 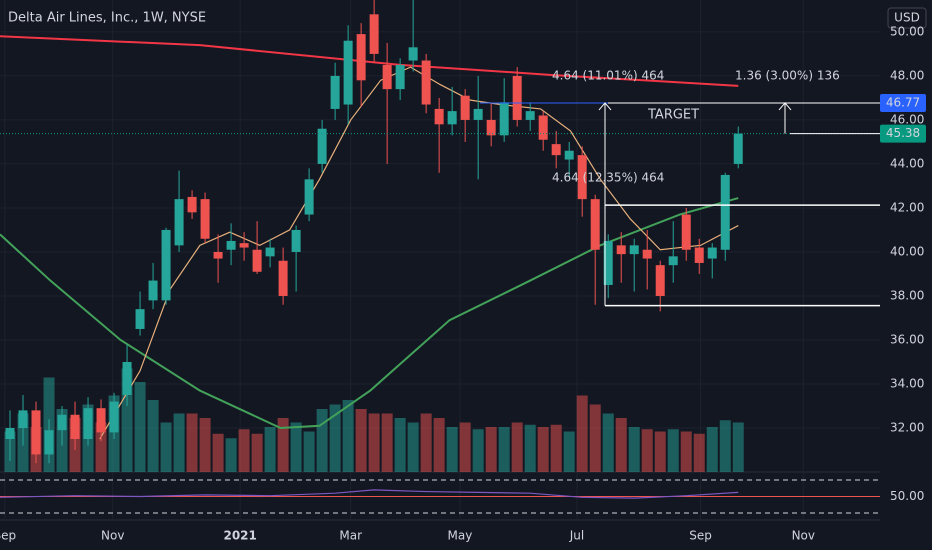 What do you see at coordinates (350, 536) in the screenshot?
I see `x-tick-label: Mar` at bounding box center [350, 536].